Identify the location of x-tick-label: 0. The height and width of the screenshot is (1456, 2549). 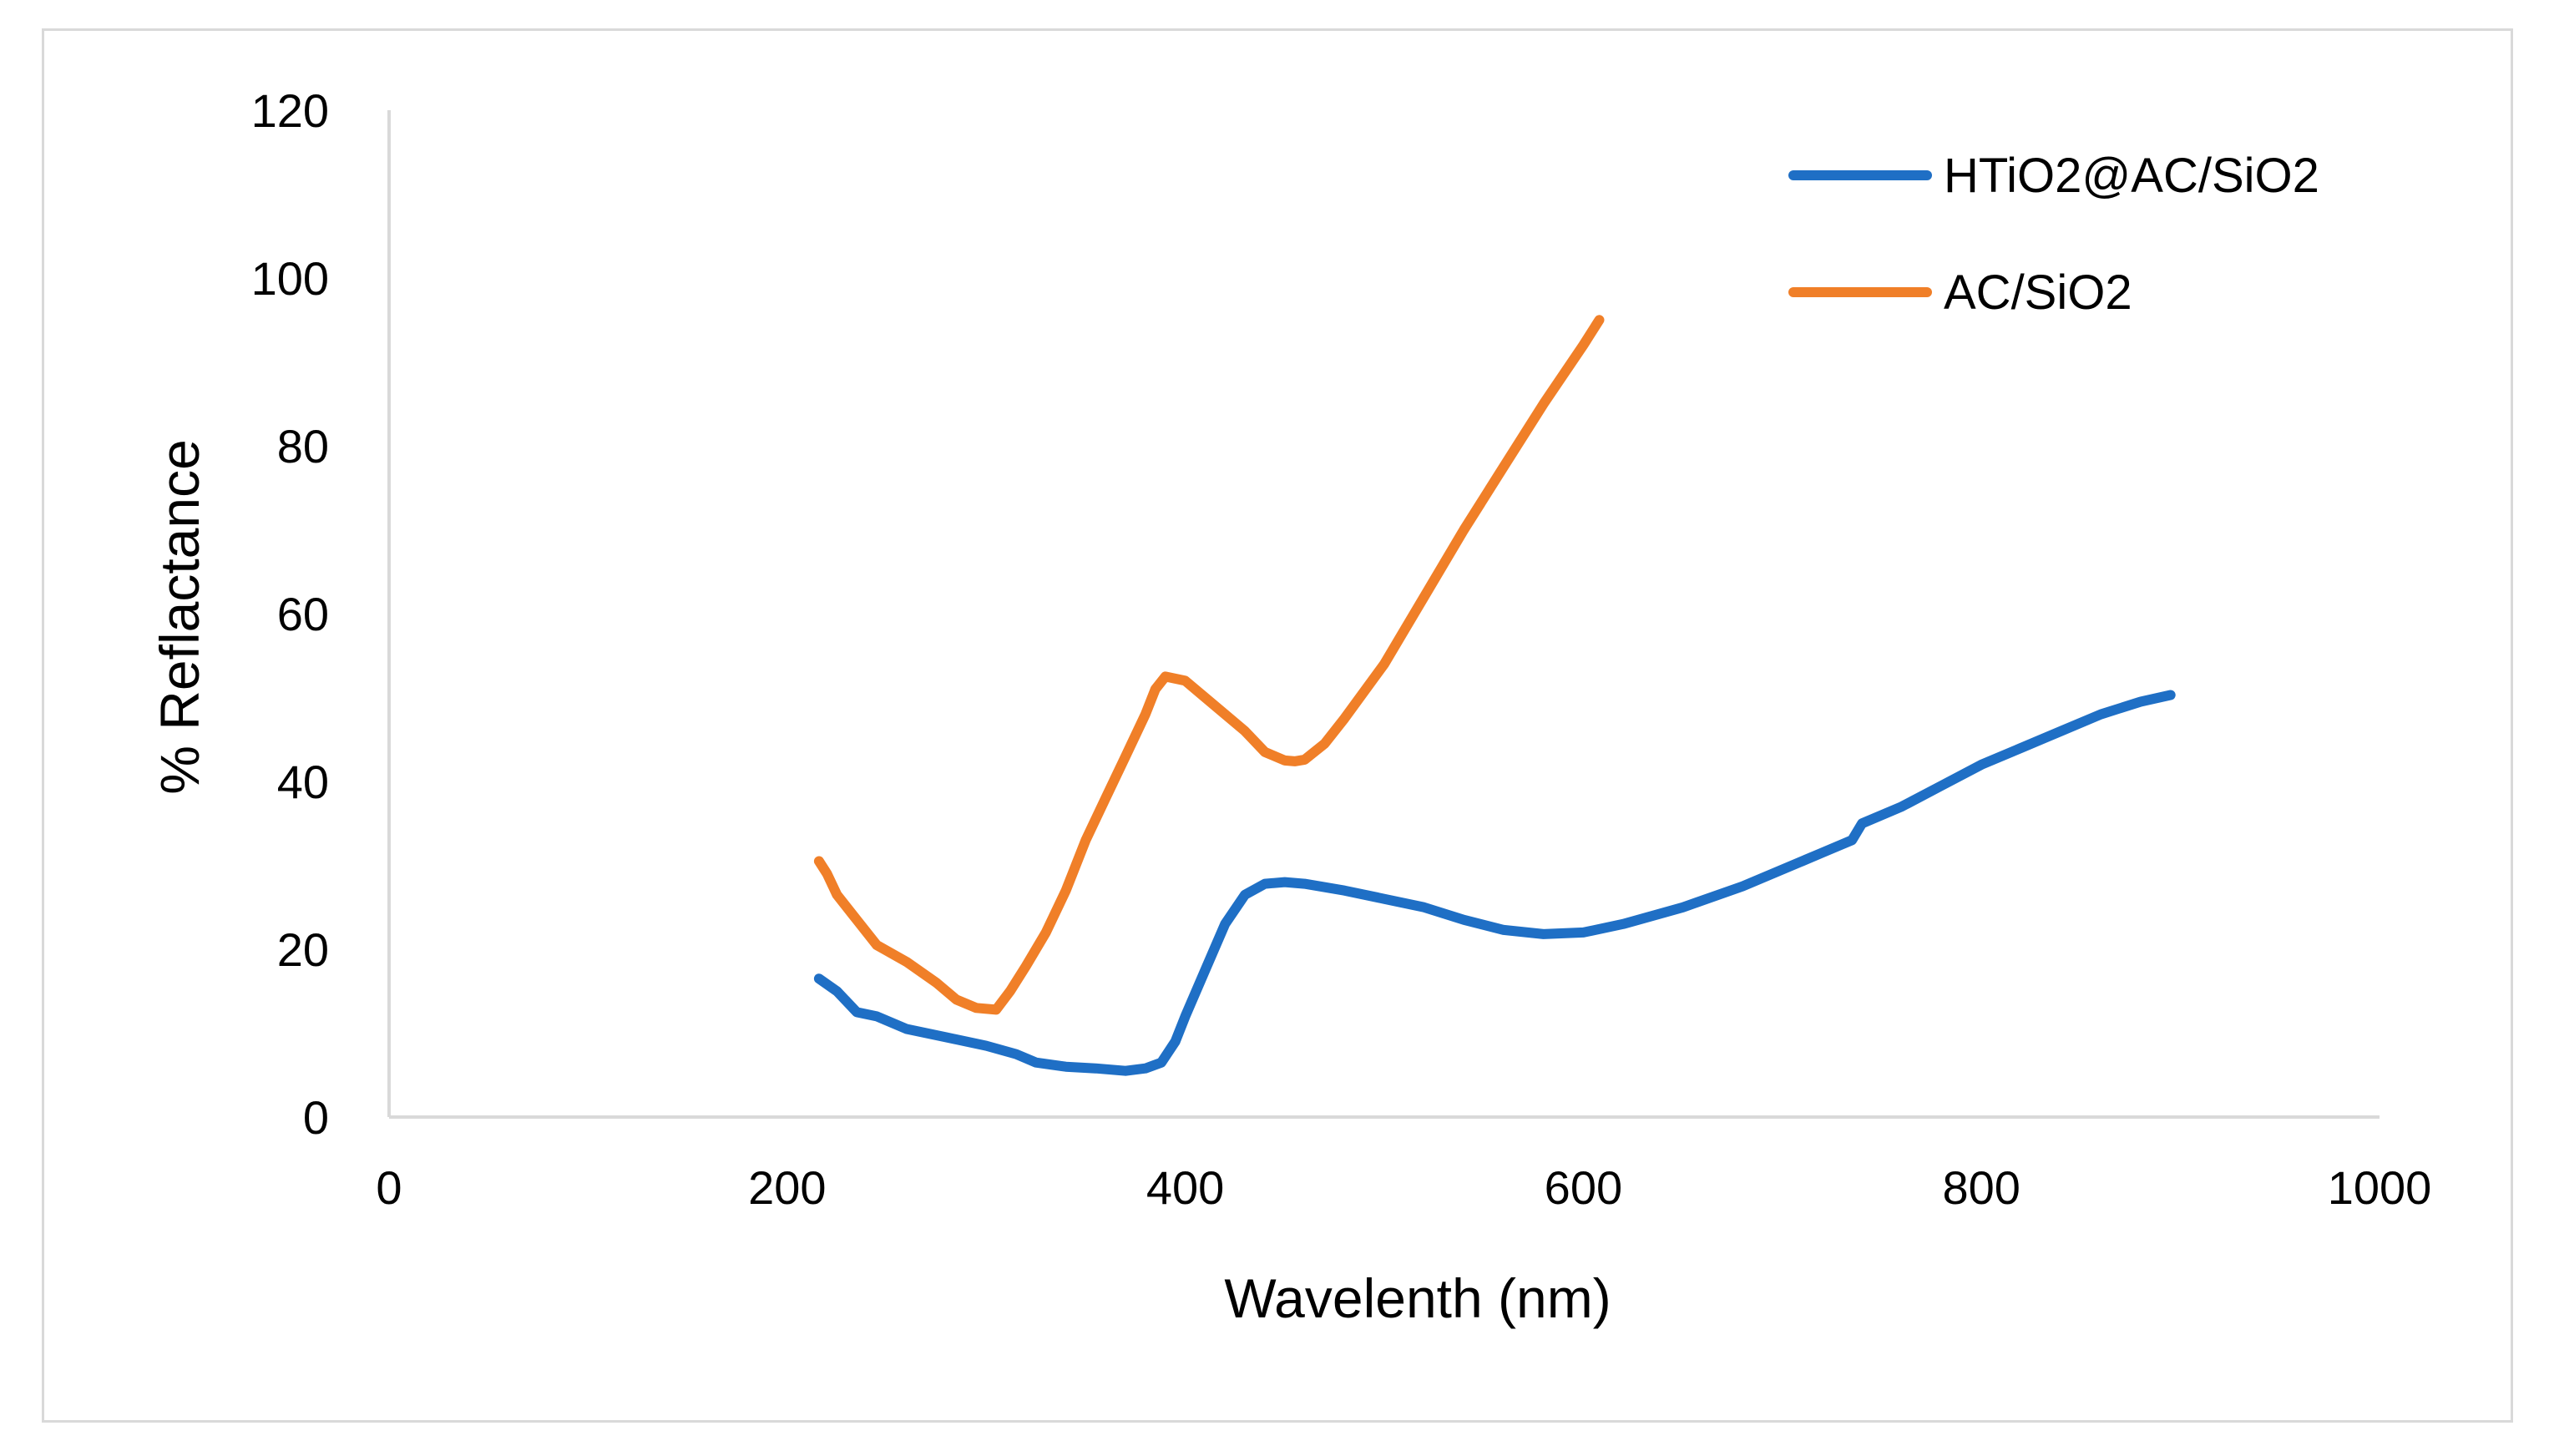
(389, 1187).